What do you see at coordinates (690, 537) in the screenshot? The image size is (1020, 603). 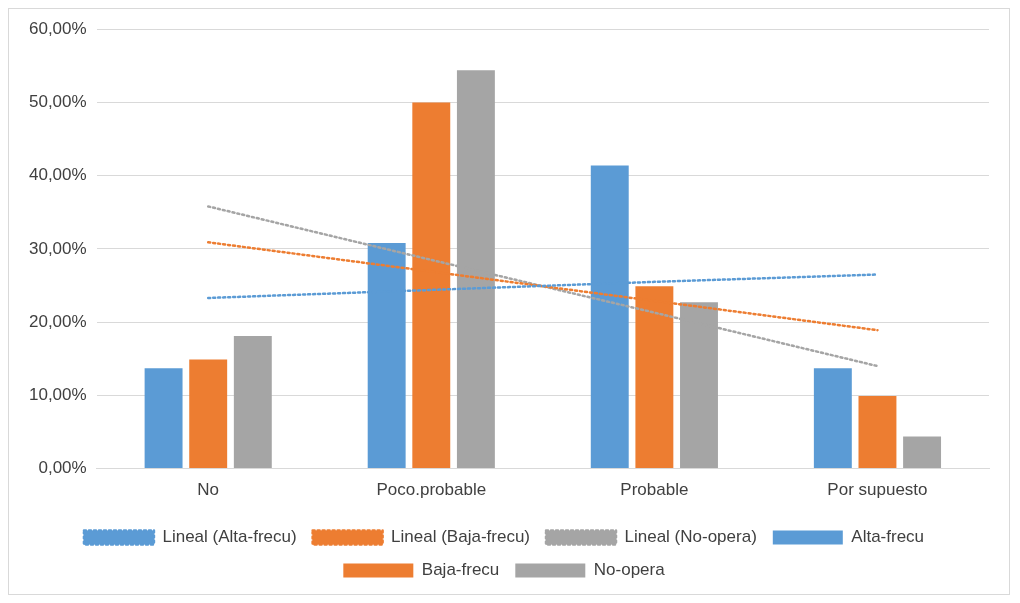 I see `legend-label: Lineal (No-opera)` at bounding box center [690, 537].